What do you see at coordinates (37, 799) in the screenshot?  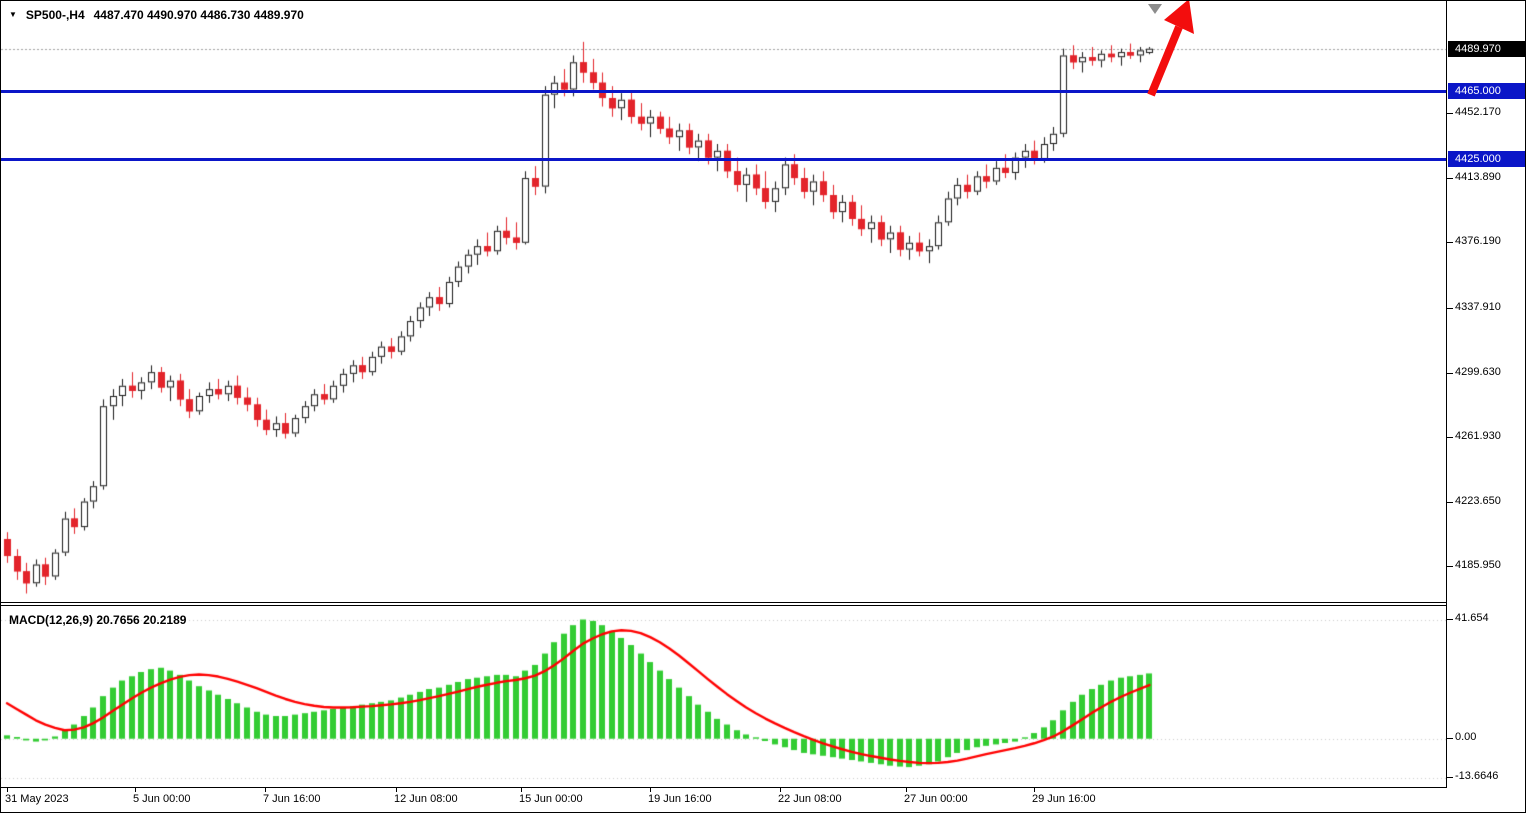 I see `time-tick-label: 31 May 2023` at bounding box center [37, 799].